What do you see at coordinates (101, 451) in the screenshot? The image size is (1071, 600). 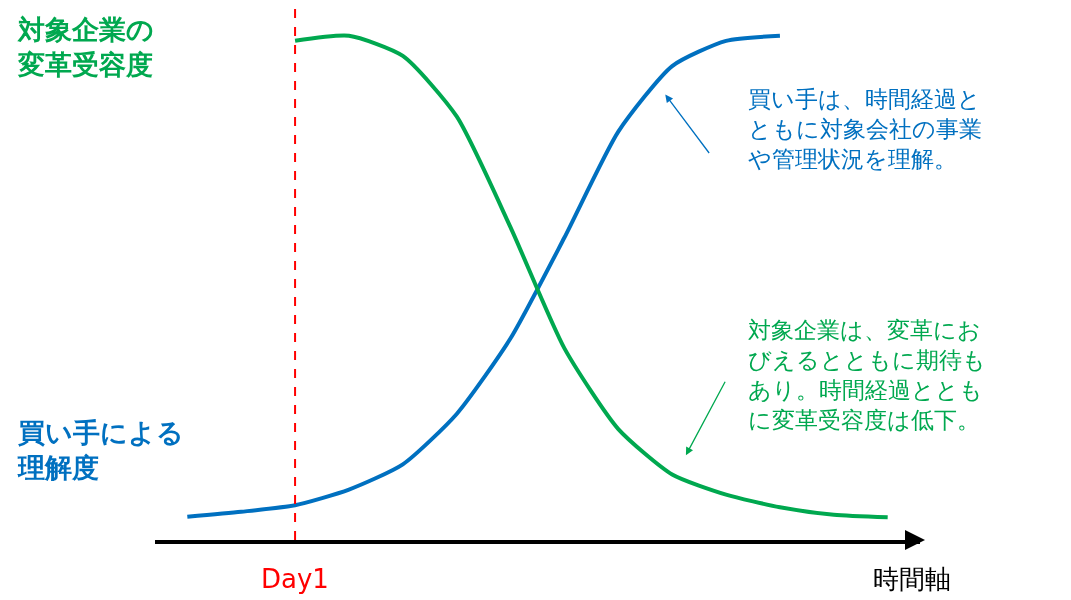 I see `series-label: 買い手による理解度` at bounding box center [101, 451].